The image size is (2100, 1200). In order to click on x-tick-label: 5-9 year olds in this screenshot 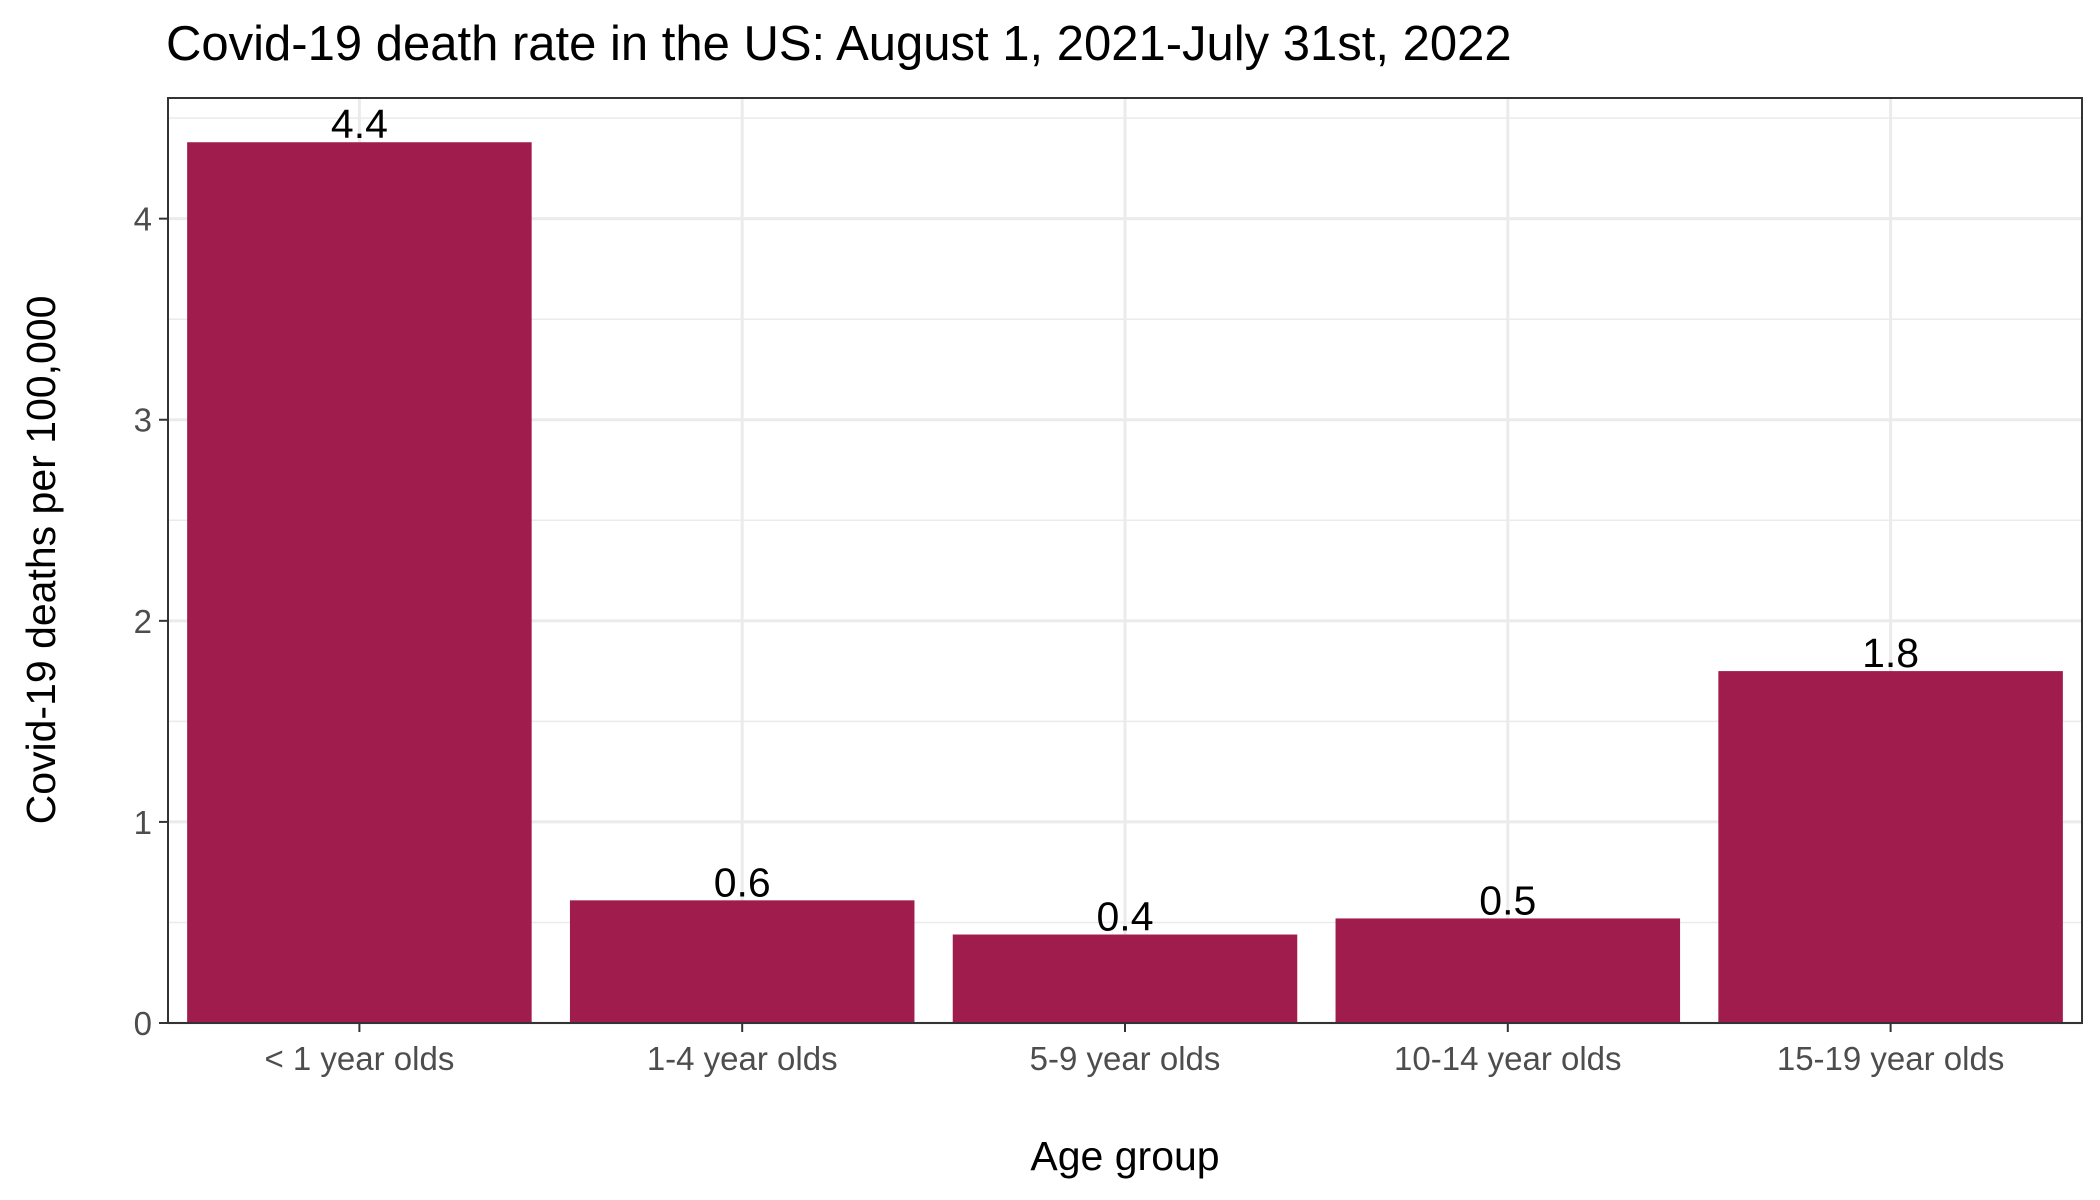, I will do `click(1125, 1058)`.